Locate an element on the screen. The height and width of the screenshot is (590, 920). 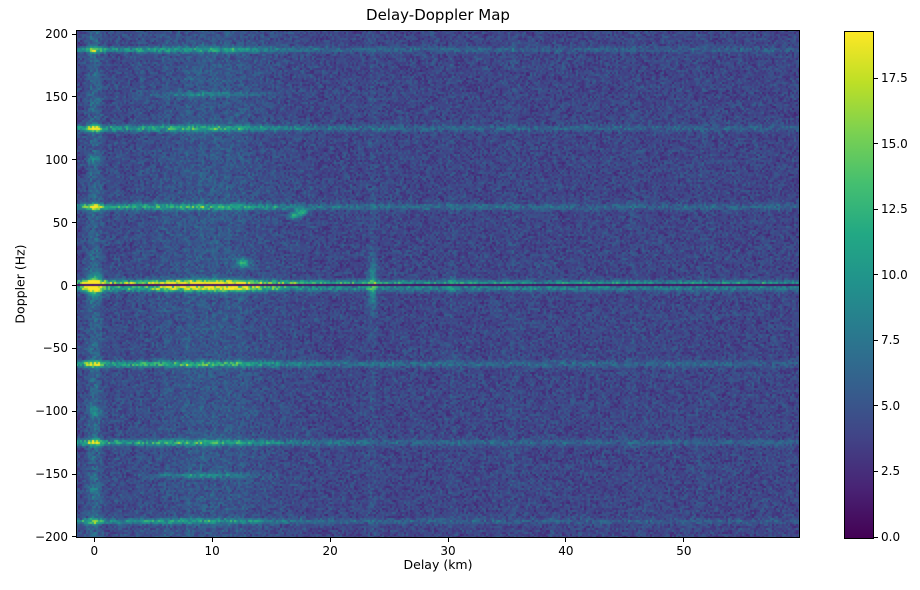
colorbar is located at coordinates (859, 285).